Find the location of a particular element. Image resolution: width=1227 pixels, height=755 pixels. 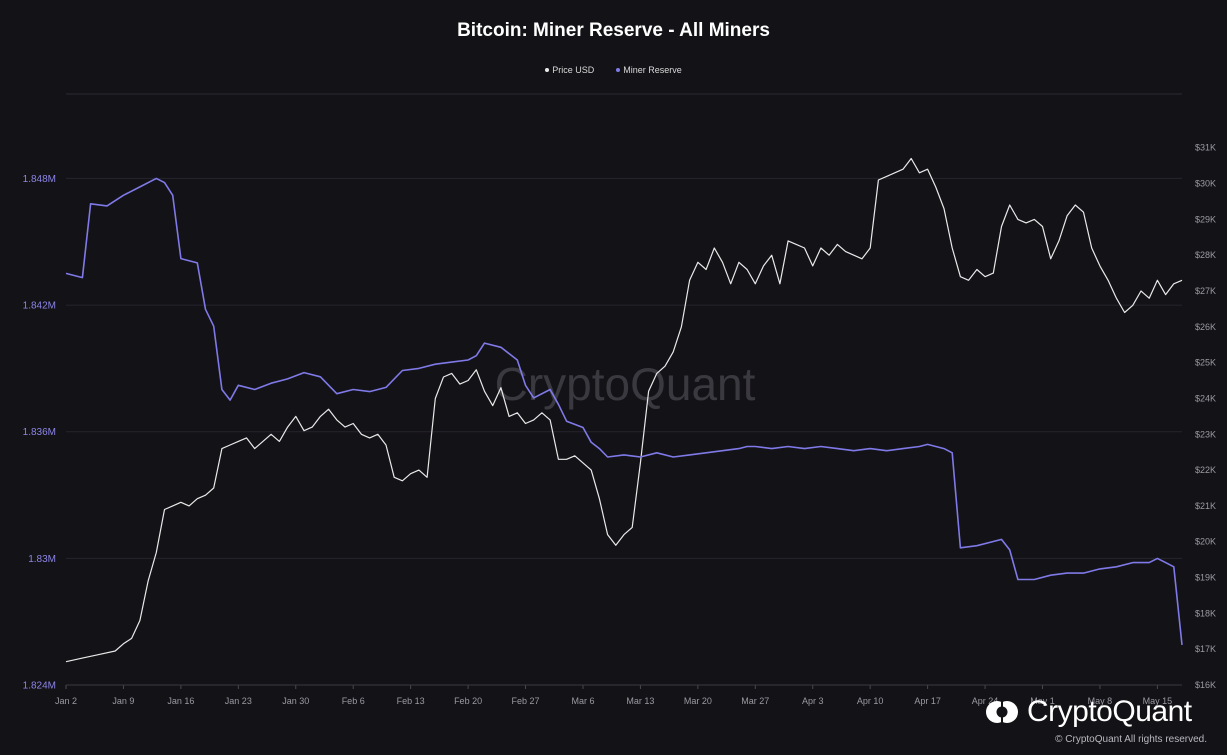

x-tick-label-1: Jan 9 is located at coordinates (123, 701).